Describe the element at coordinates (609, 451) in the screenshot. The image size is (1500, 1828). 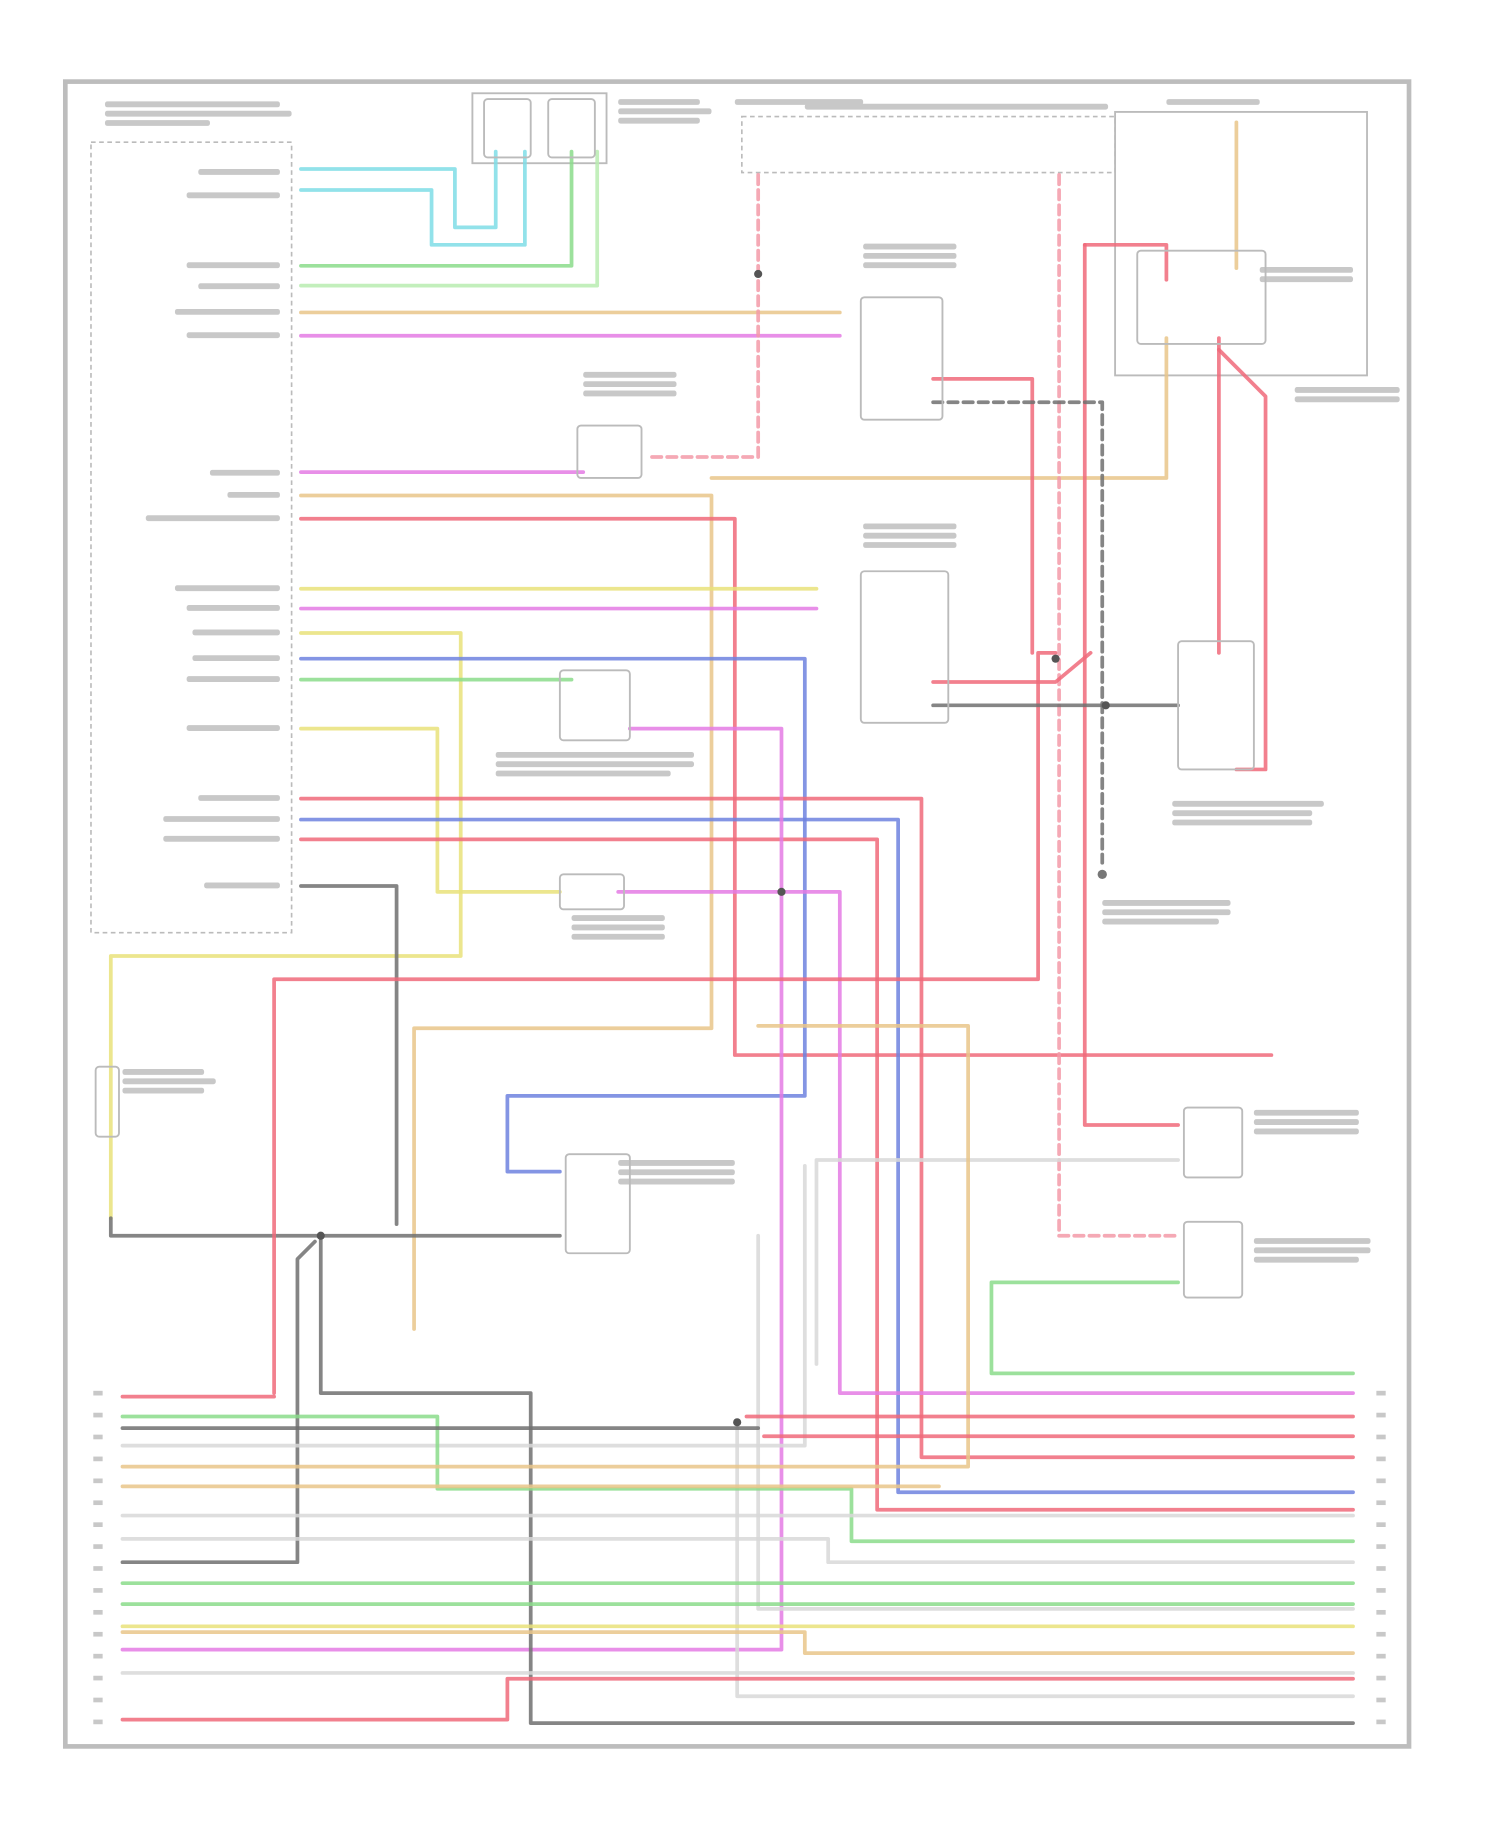
I see `switch-icon` at that location.